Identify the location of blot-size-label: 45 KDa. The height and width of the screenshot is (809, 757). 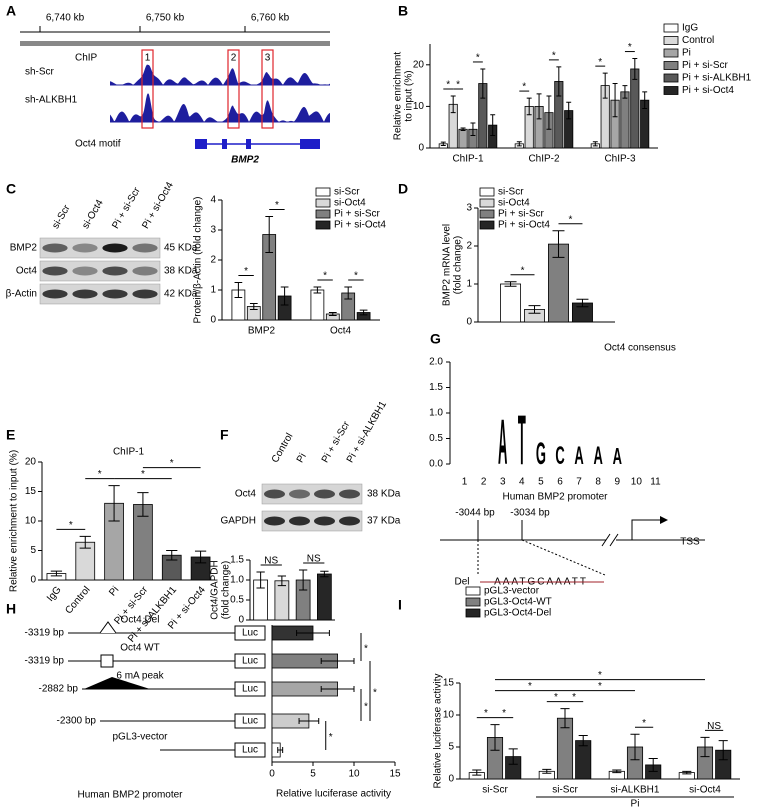
(181, 248).